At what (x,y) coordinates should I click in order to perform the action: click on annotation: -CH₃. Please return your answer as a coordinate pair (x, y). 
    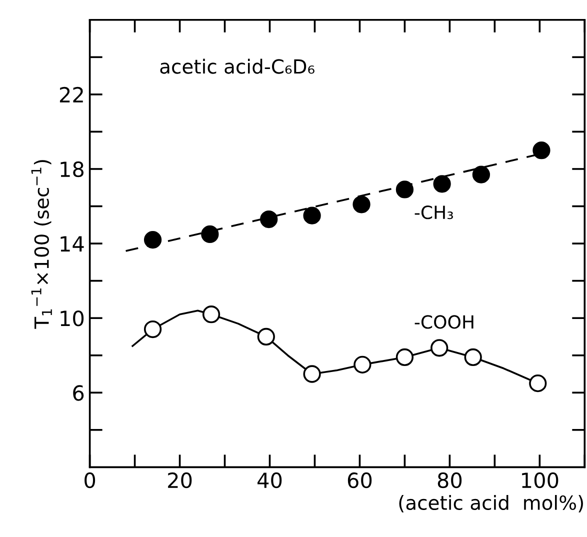
    Looking at the image, I should click on (433, 213).